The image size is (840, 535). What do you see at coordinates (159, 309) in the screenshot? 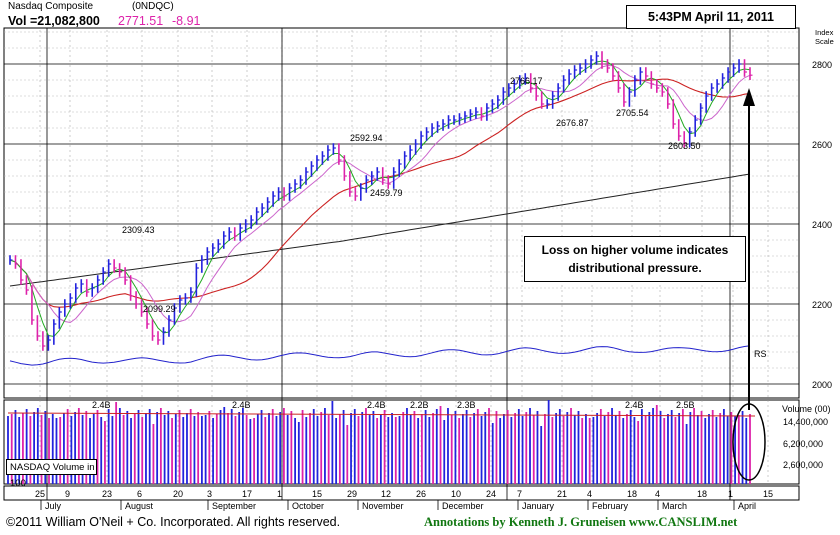
I see `price-annotation: 2099.29` at bounding box center [159, 309].